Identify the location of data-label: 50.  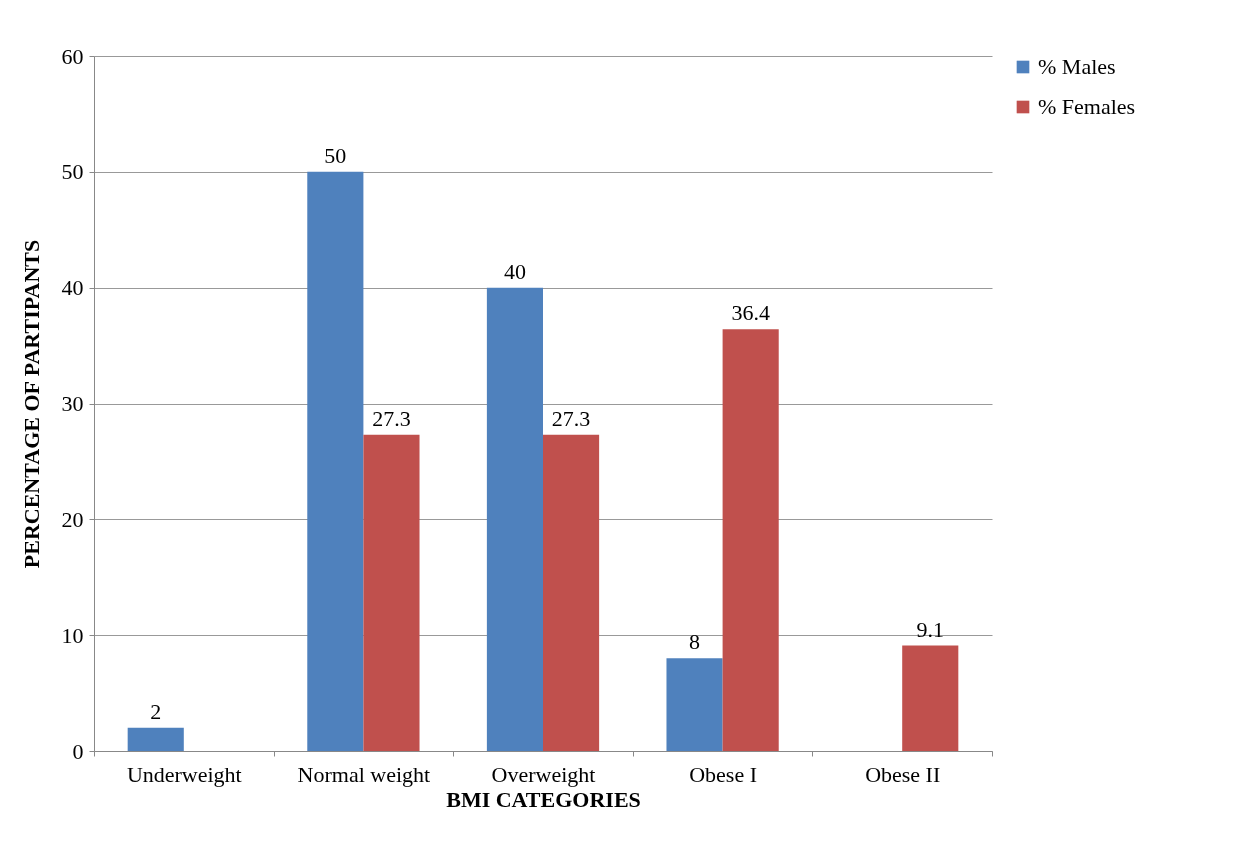
(335, 155).